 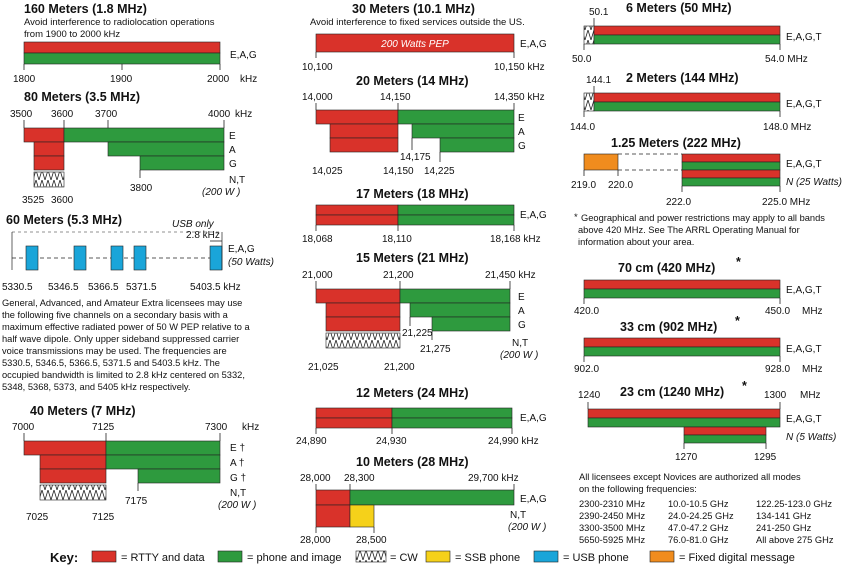 What do you see at coordinates (599, 12) in the screenshot?
I see `tick-label: 50.1` at bounding box center [599, 12].